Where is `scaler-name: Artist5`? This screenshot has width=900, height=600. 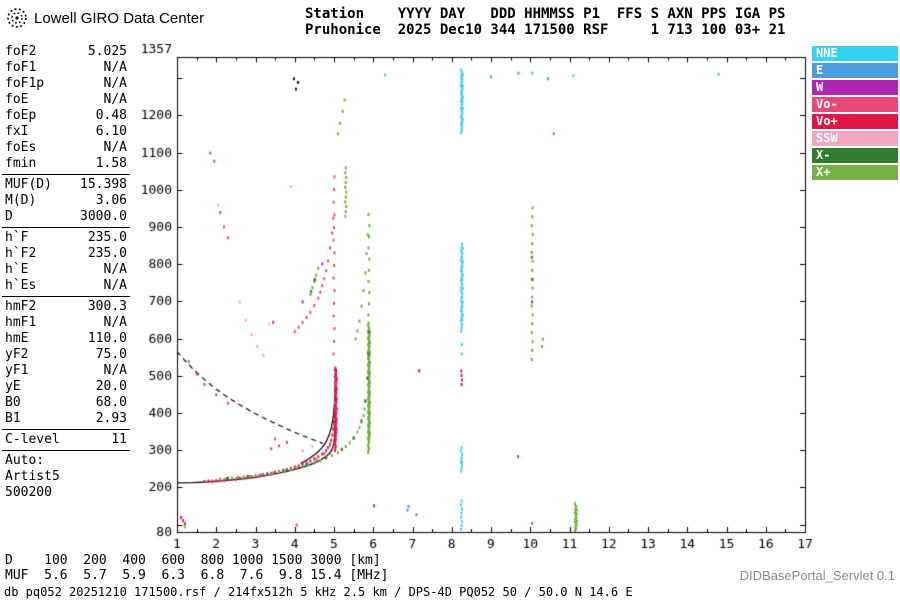 scaler-name: Artist5 is located at coordinates (32, 476).